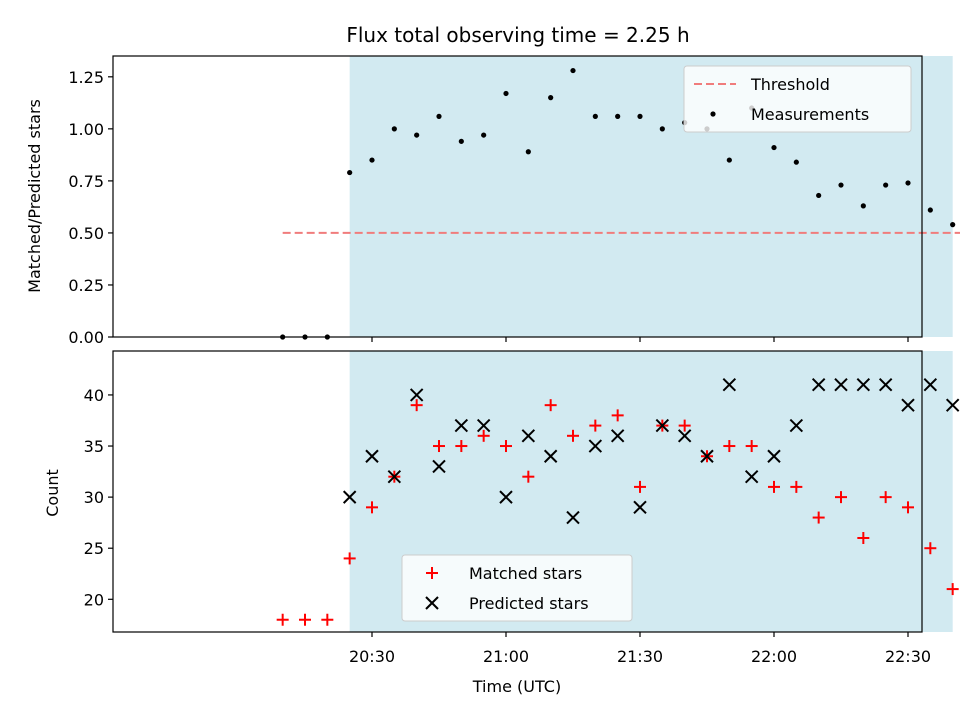 This screenshot has width=960, height=720. What do you see at coordinates (713, 114) in the screenshot?
I see `legend-measurements-marker` at bounding box center [713, 114].